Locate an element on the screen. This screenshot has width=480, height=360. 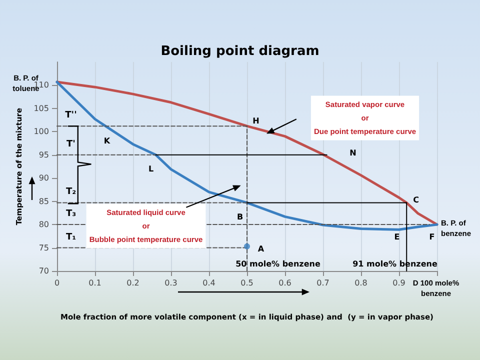
series-label: T₂ is located at coordinates (71, 192).